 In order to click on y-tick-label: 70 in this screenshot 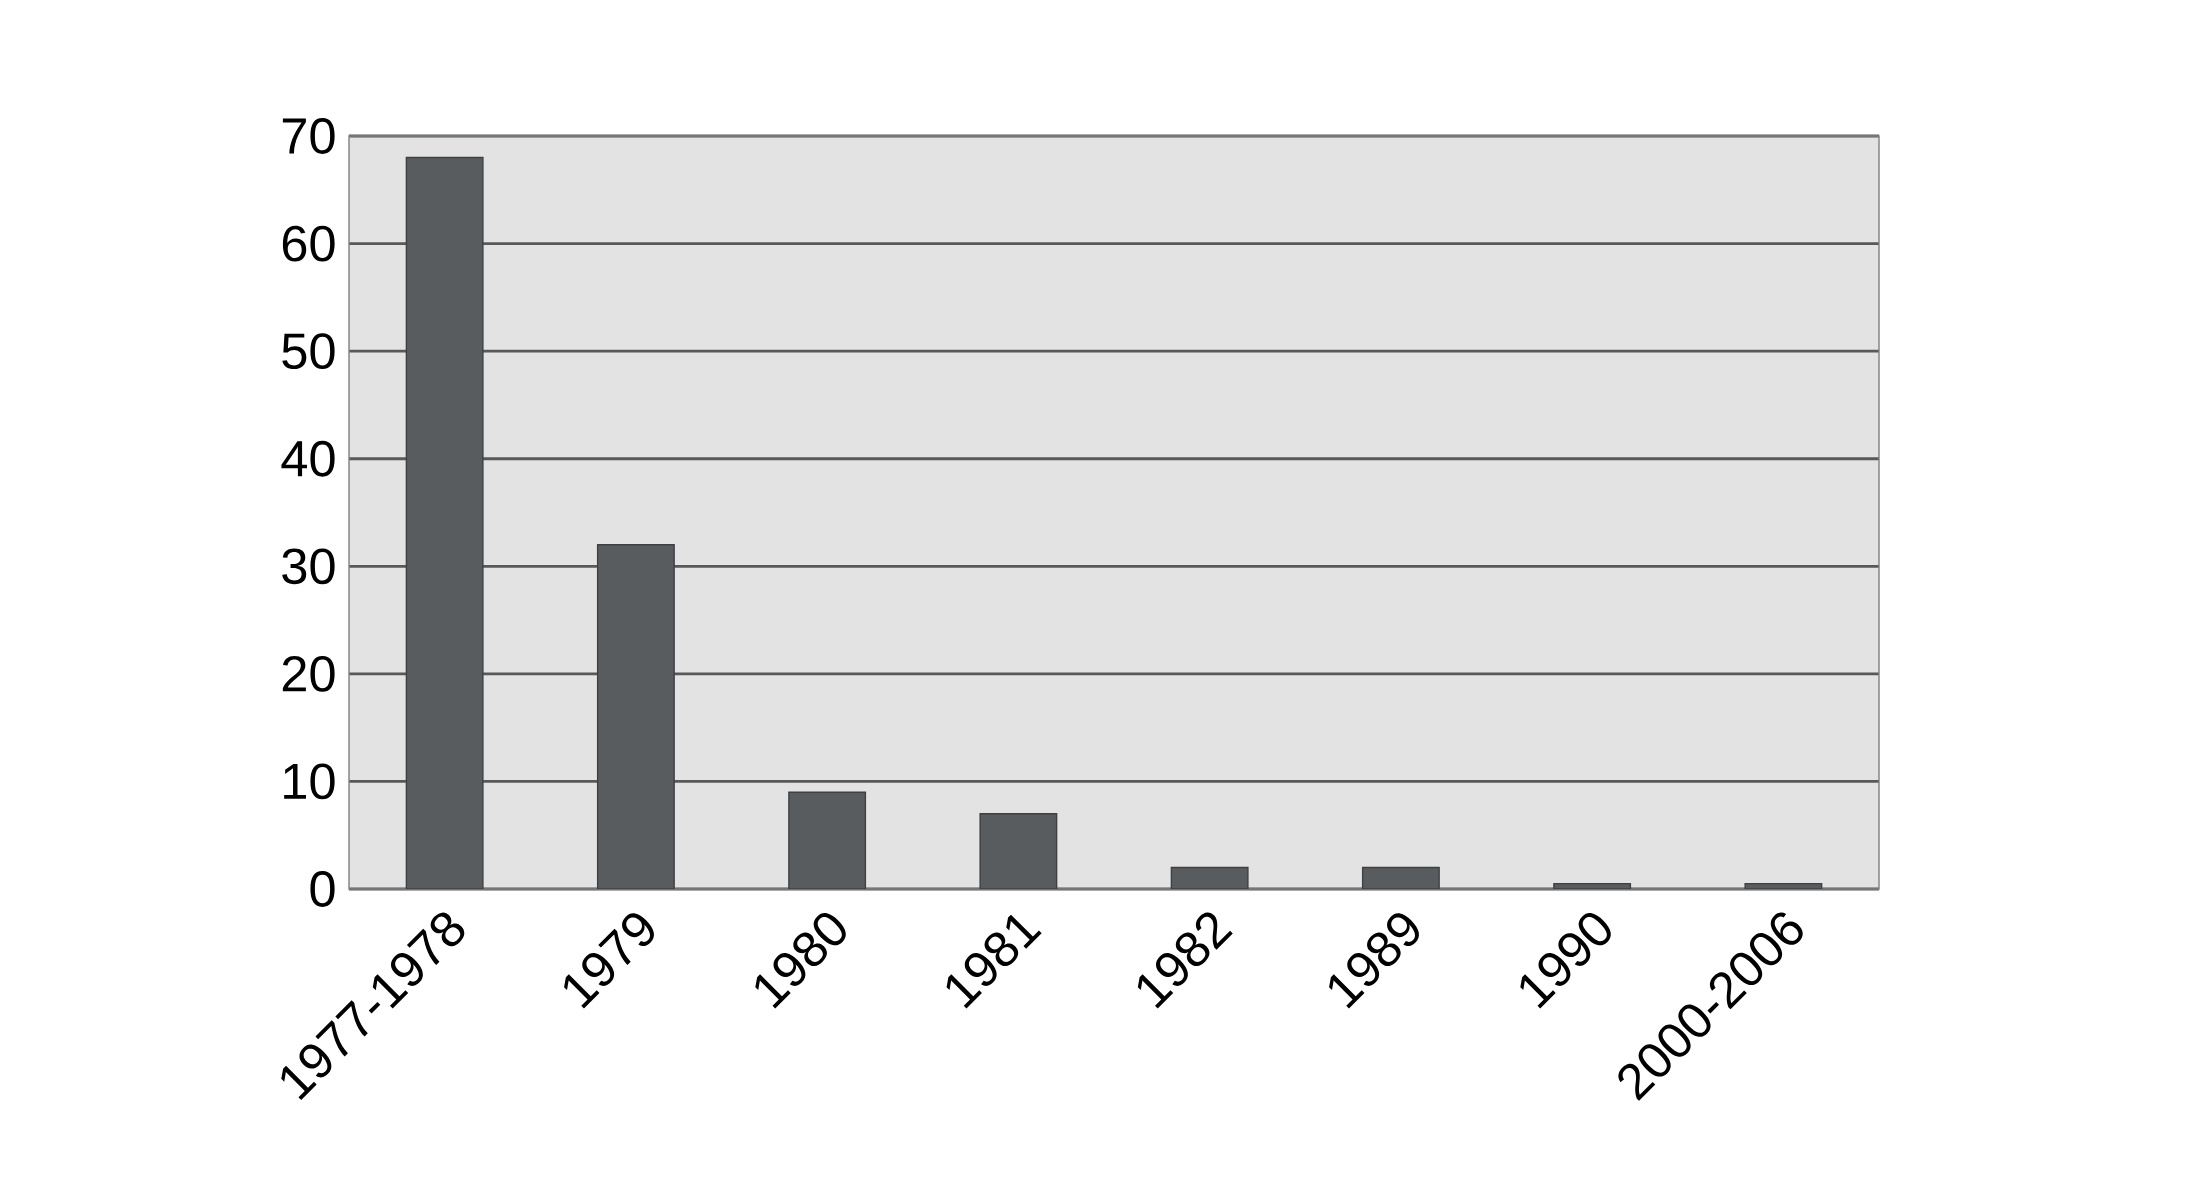, I will do `click(308, 136)`.